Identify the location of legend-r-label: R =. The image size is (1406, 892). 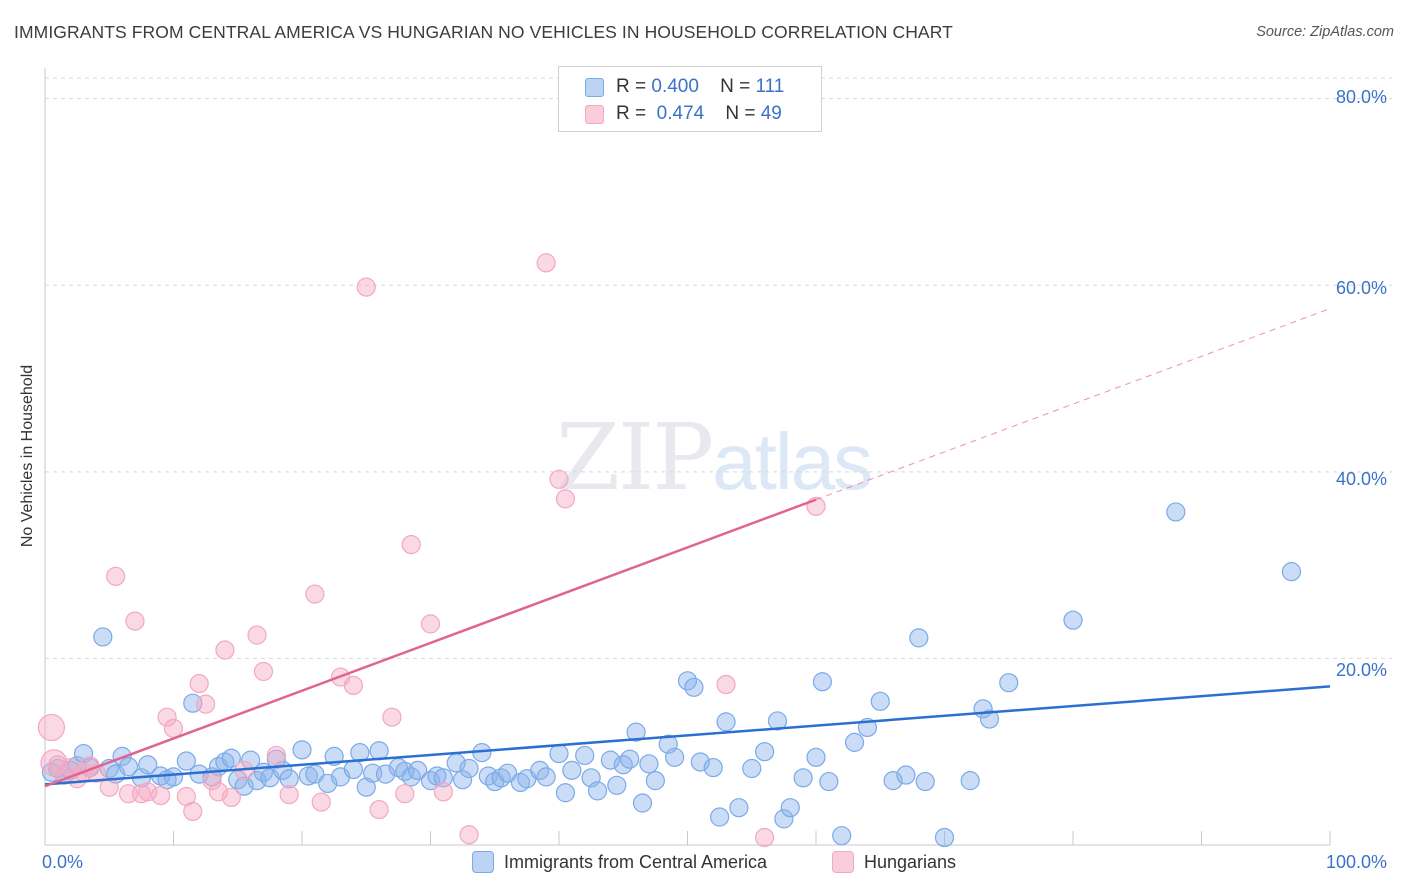
(631, 113).